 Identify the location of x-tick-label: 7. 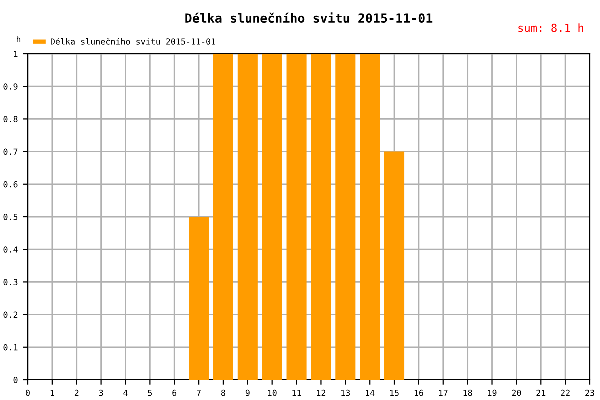
(199, 393).